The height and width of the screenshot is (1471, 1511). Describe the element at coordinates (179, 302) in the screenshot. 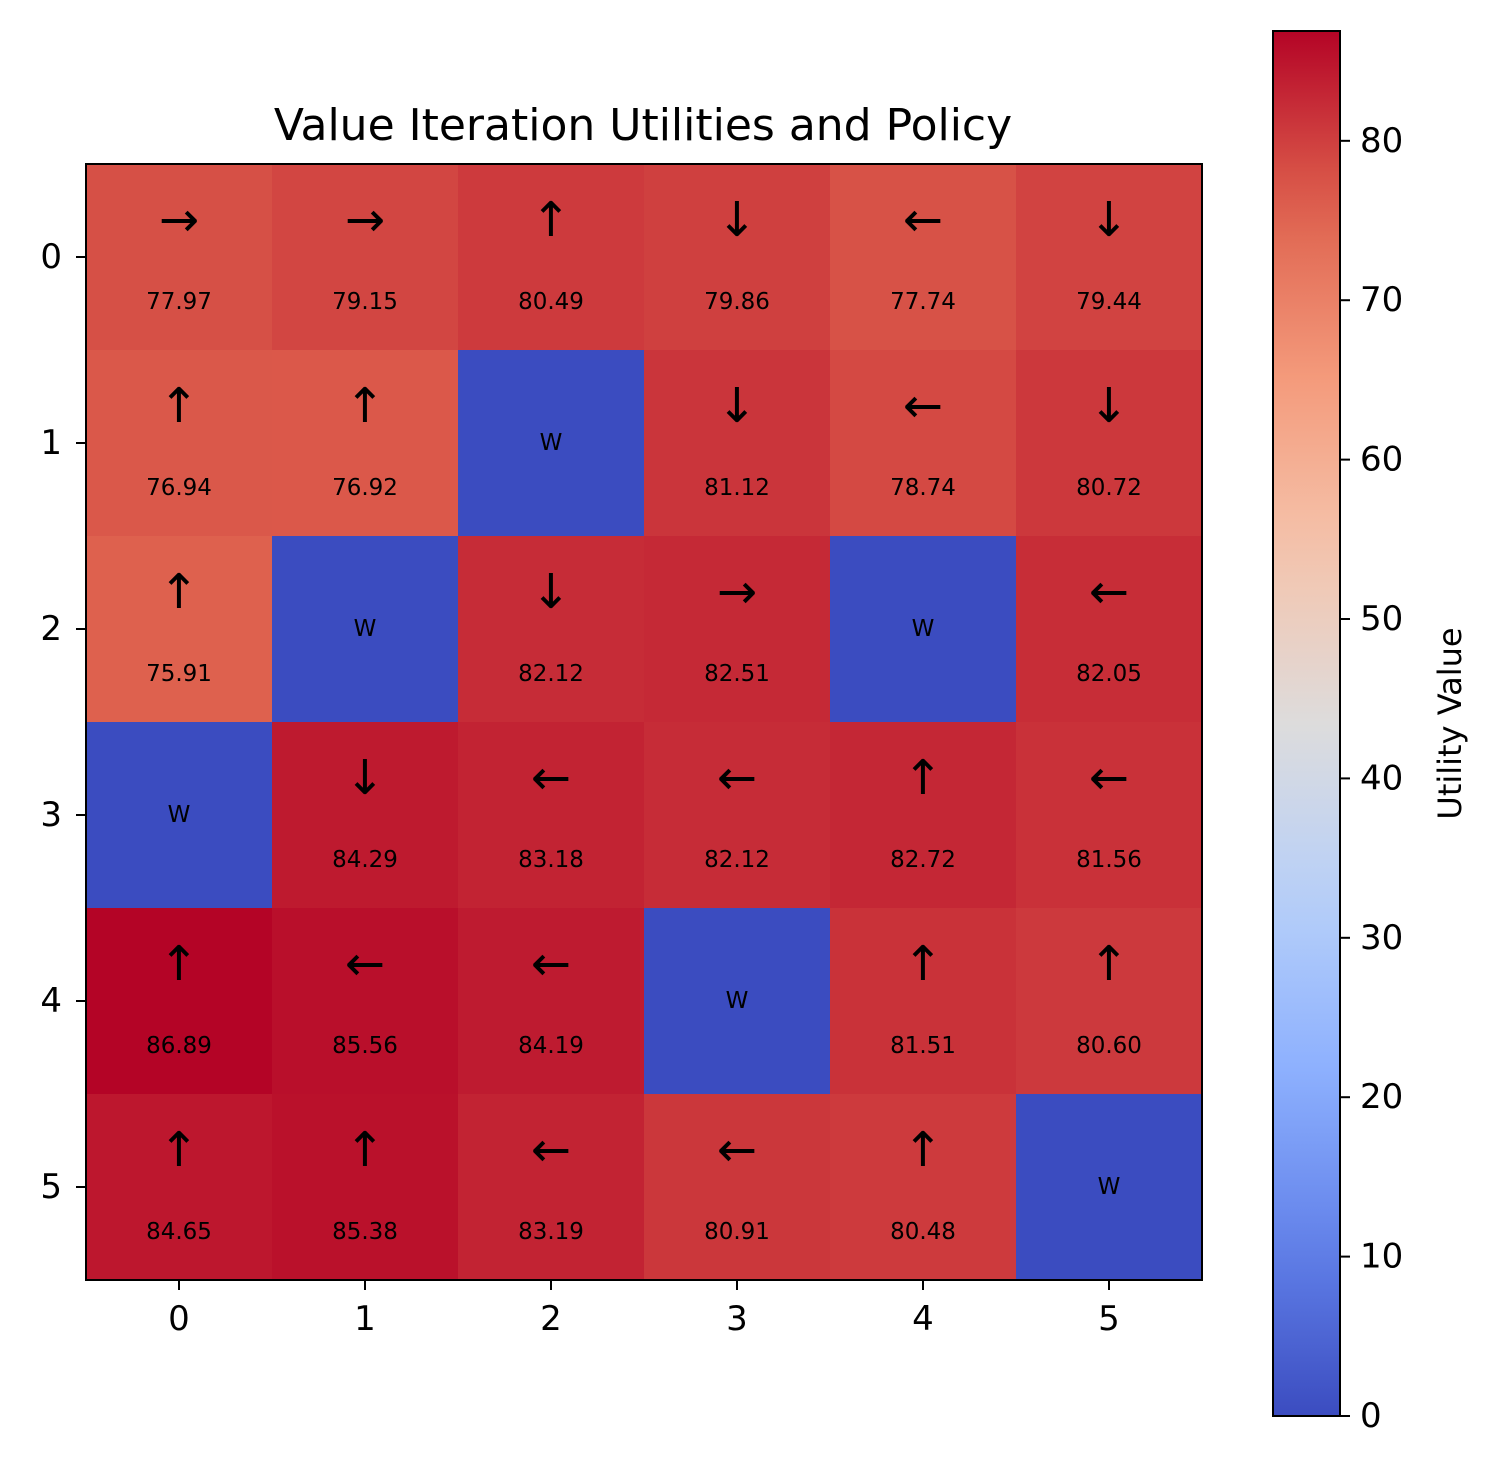

I see `utility-value-label: 77.97` at that location.